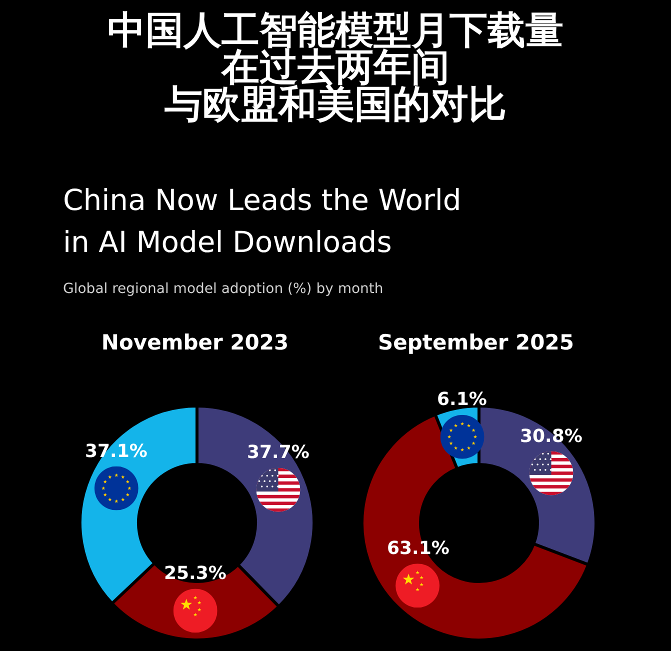 The width and height of the screenshot is (671, 651). I want to click on data-label: 25.3%, so click(195, 573).